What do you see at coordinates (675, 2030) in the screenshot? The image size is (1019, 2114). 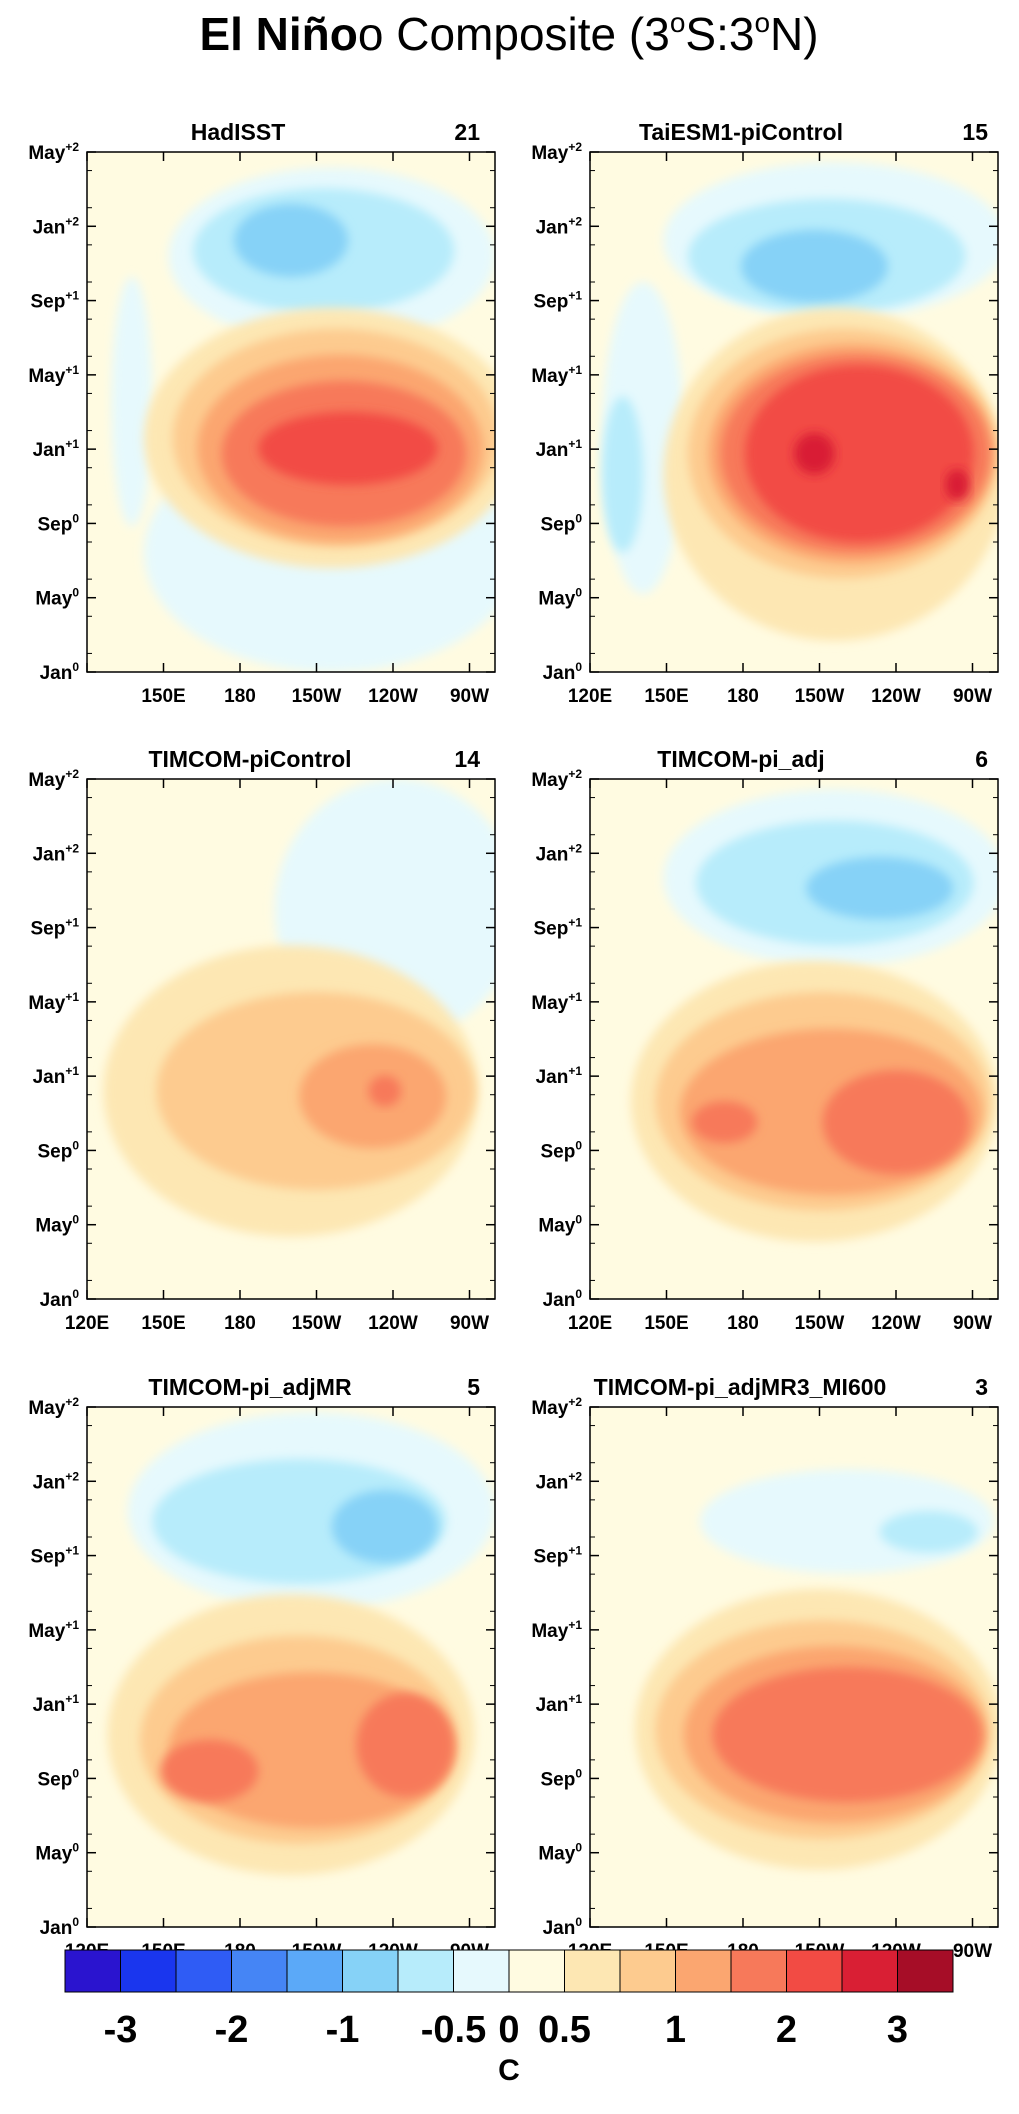 I see `colorbar-label: 1` at bounding box center [675, 2030].